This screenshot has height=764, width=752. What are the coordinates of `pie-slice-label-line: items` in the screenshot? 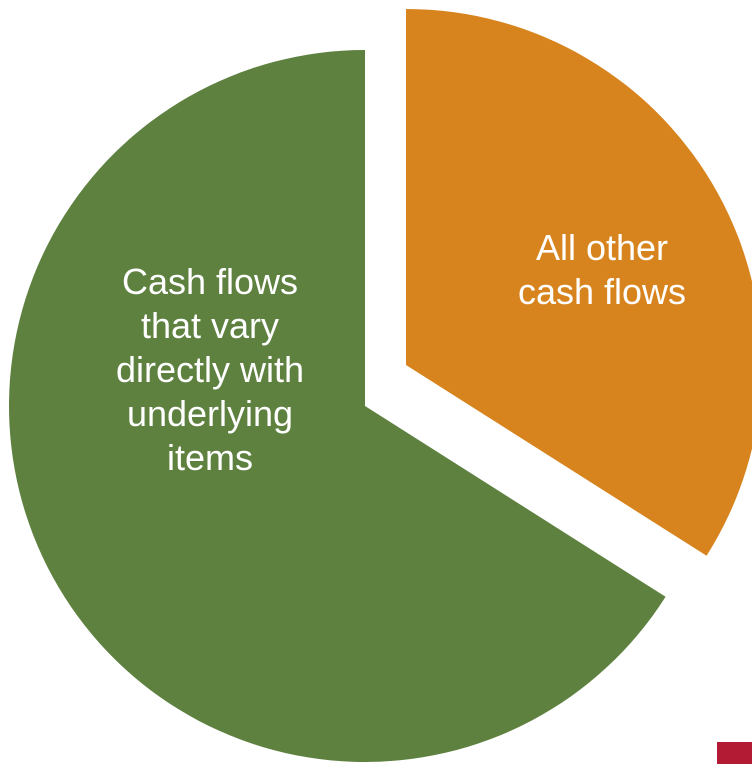 It's located at (210, 457).